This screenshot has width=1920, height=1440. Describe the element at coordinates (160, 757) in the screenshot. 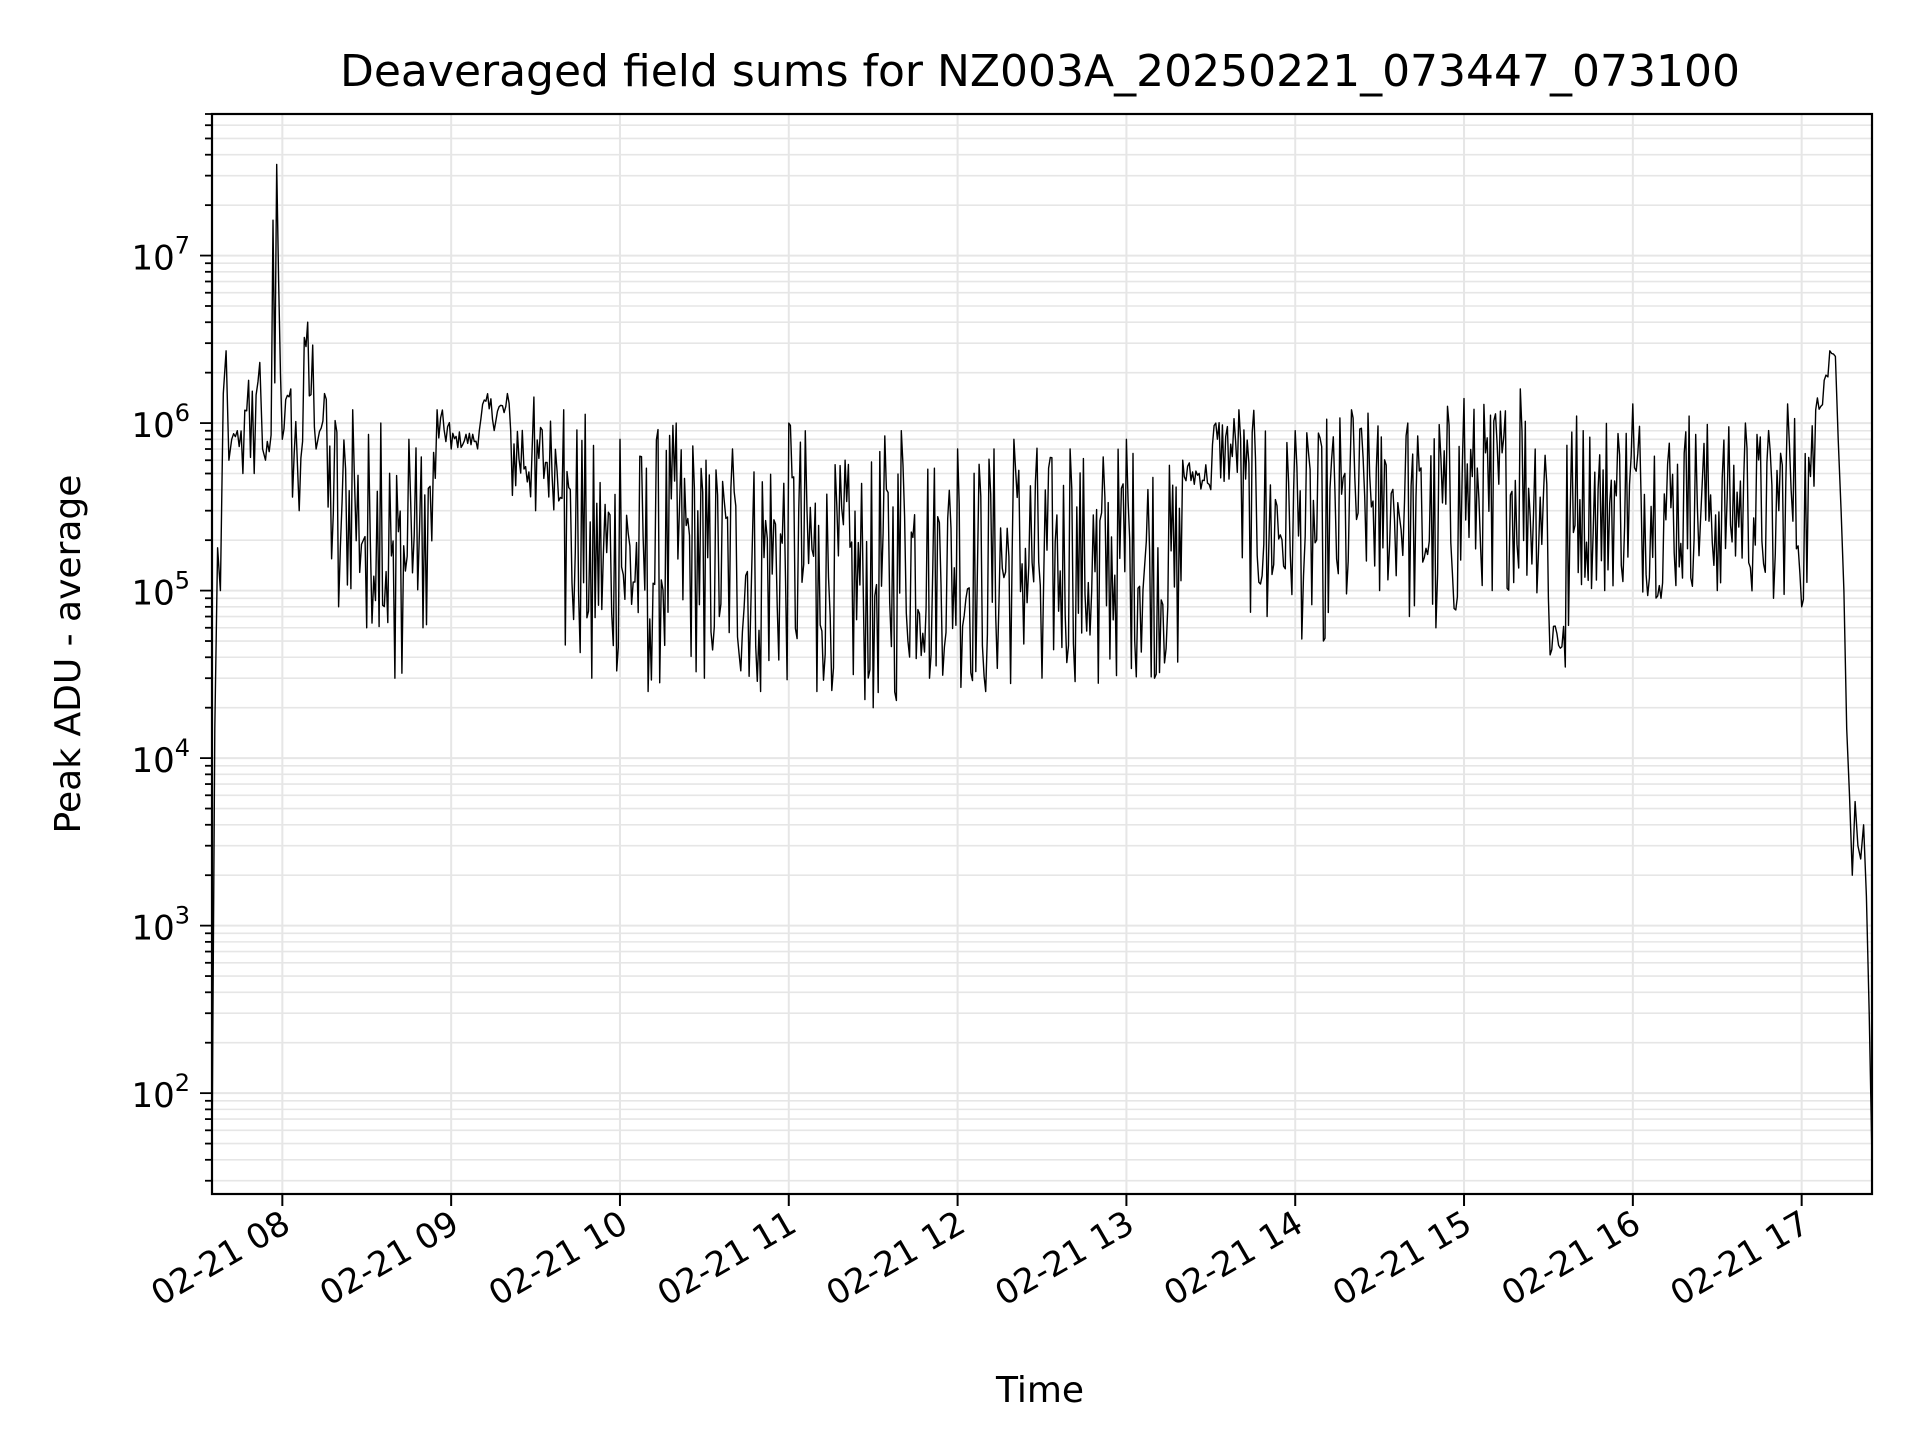

I see `y-tick-label: 10⁴` at that location.